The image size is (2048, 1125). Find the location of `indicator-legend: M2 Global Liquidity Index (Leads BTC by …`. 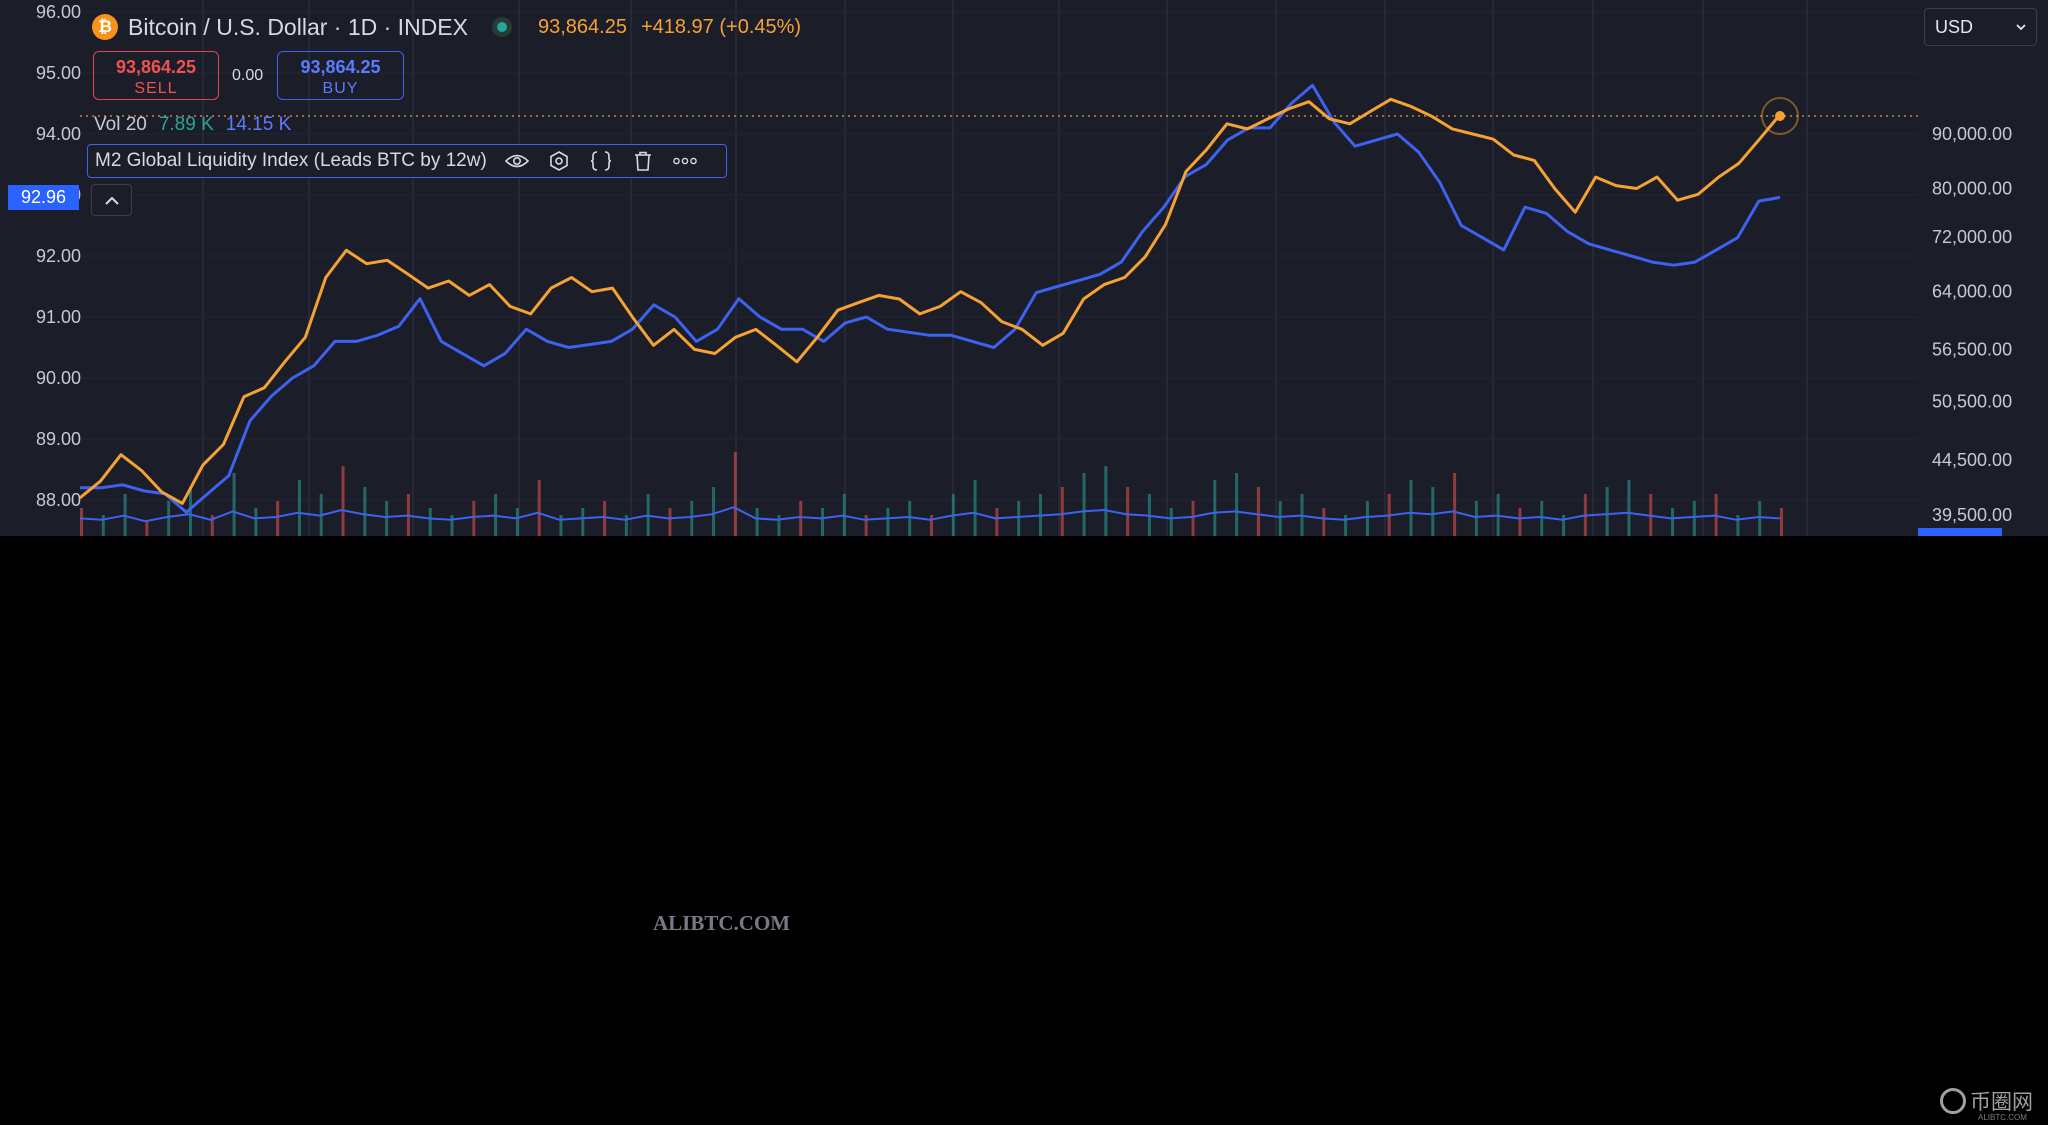

indicator-legend: M2 Global Liquidity Index (Leads BTC by … is located at coordinates (407, 161).